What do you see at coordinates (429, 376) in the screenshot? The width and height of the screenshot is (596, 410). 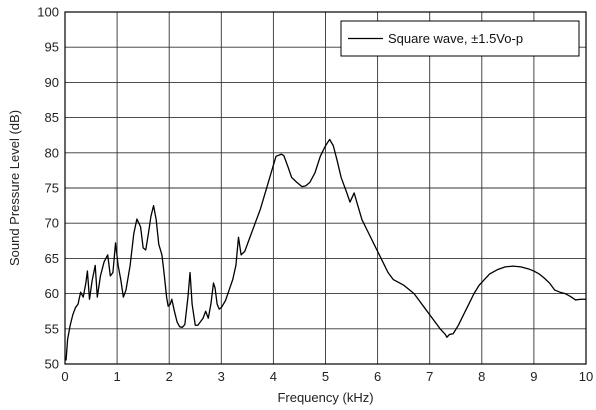 I see `x-tick-label: 7` at bounding box center [429, 376].